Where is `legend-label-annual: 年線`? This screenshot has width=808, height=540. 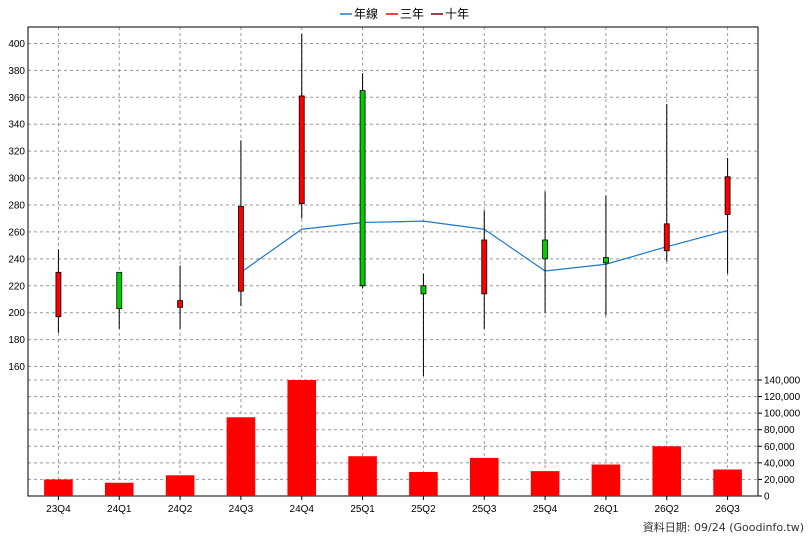
legend-label-annual: 年線 is located at coordinates (366, 13).